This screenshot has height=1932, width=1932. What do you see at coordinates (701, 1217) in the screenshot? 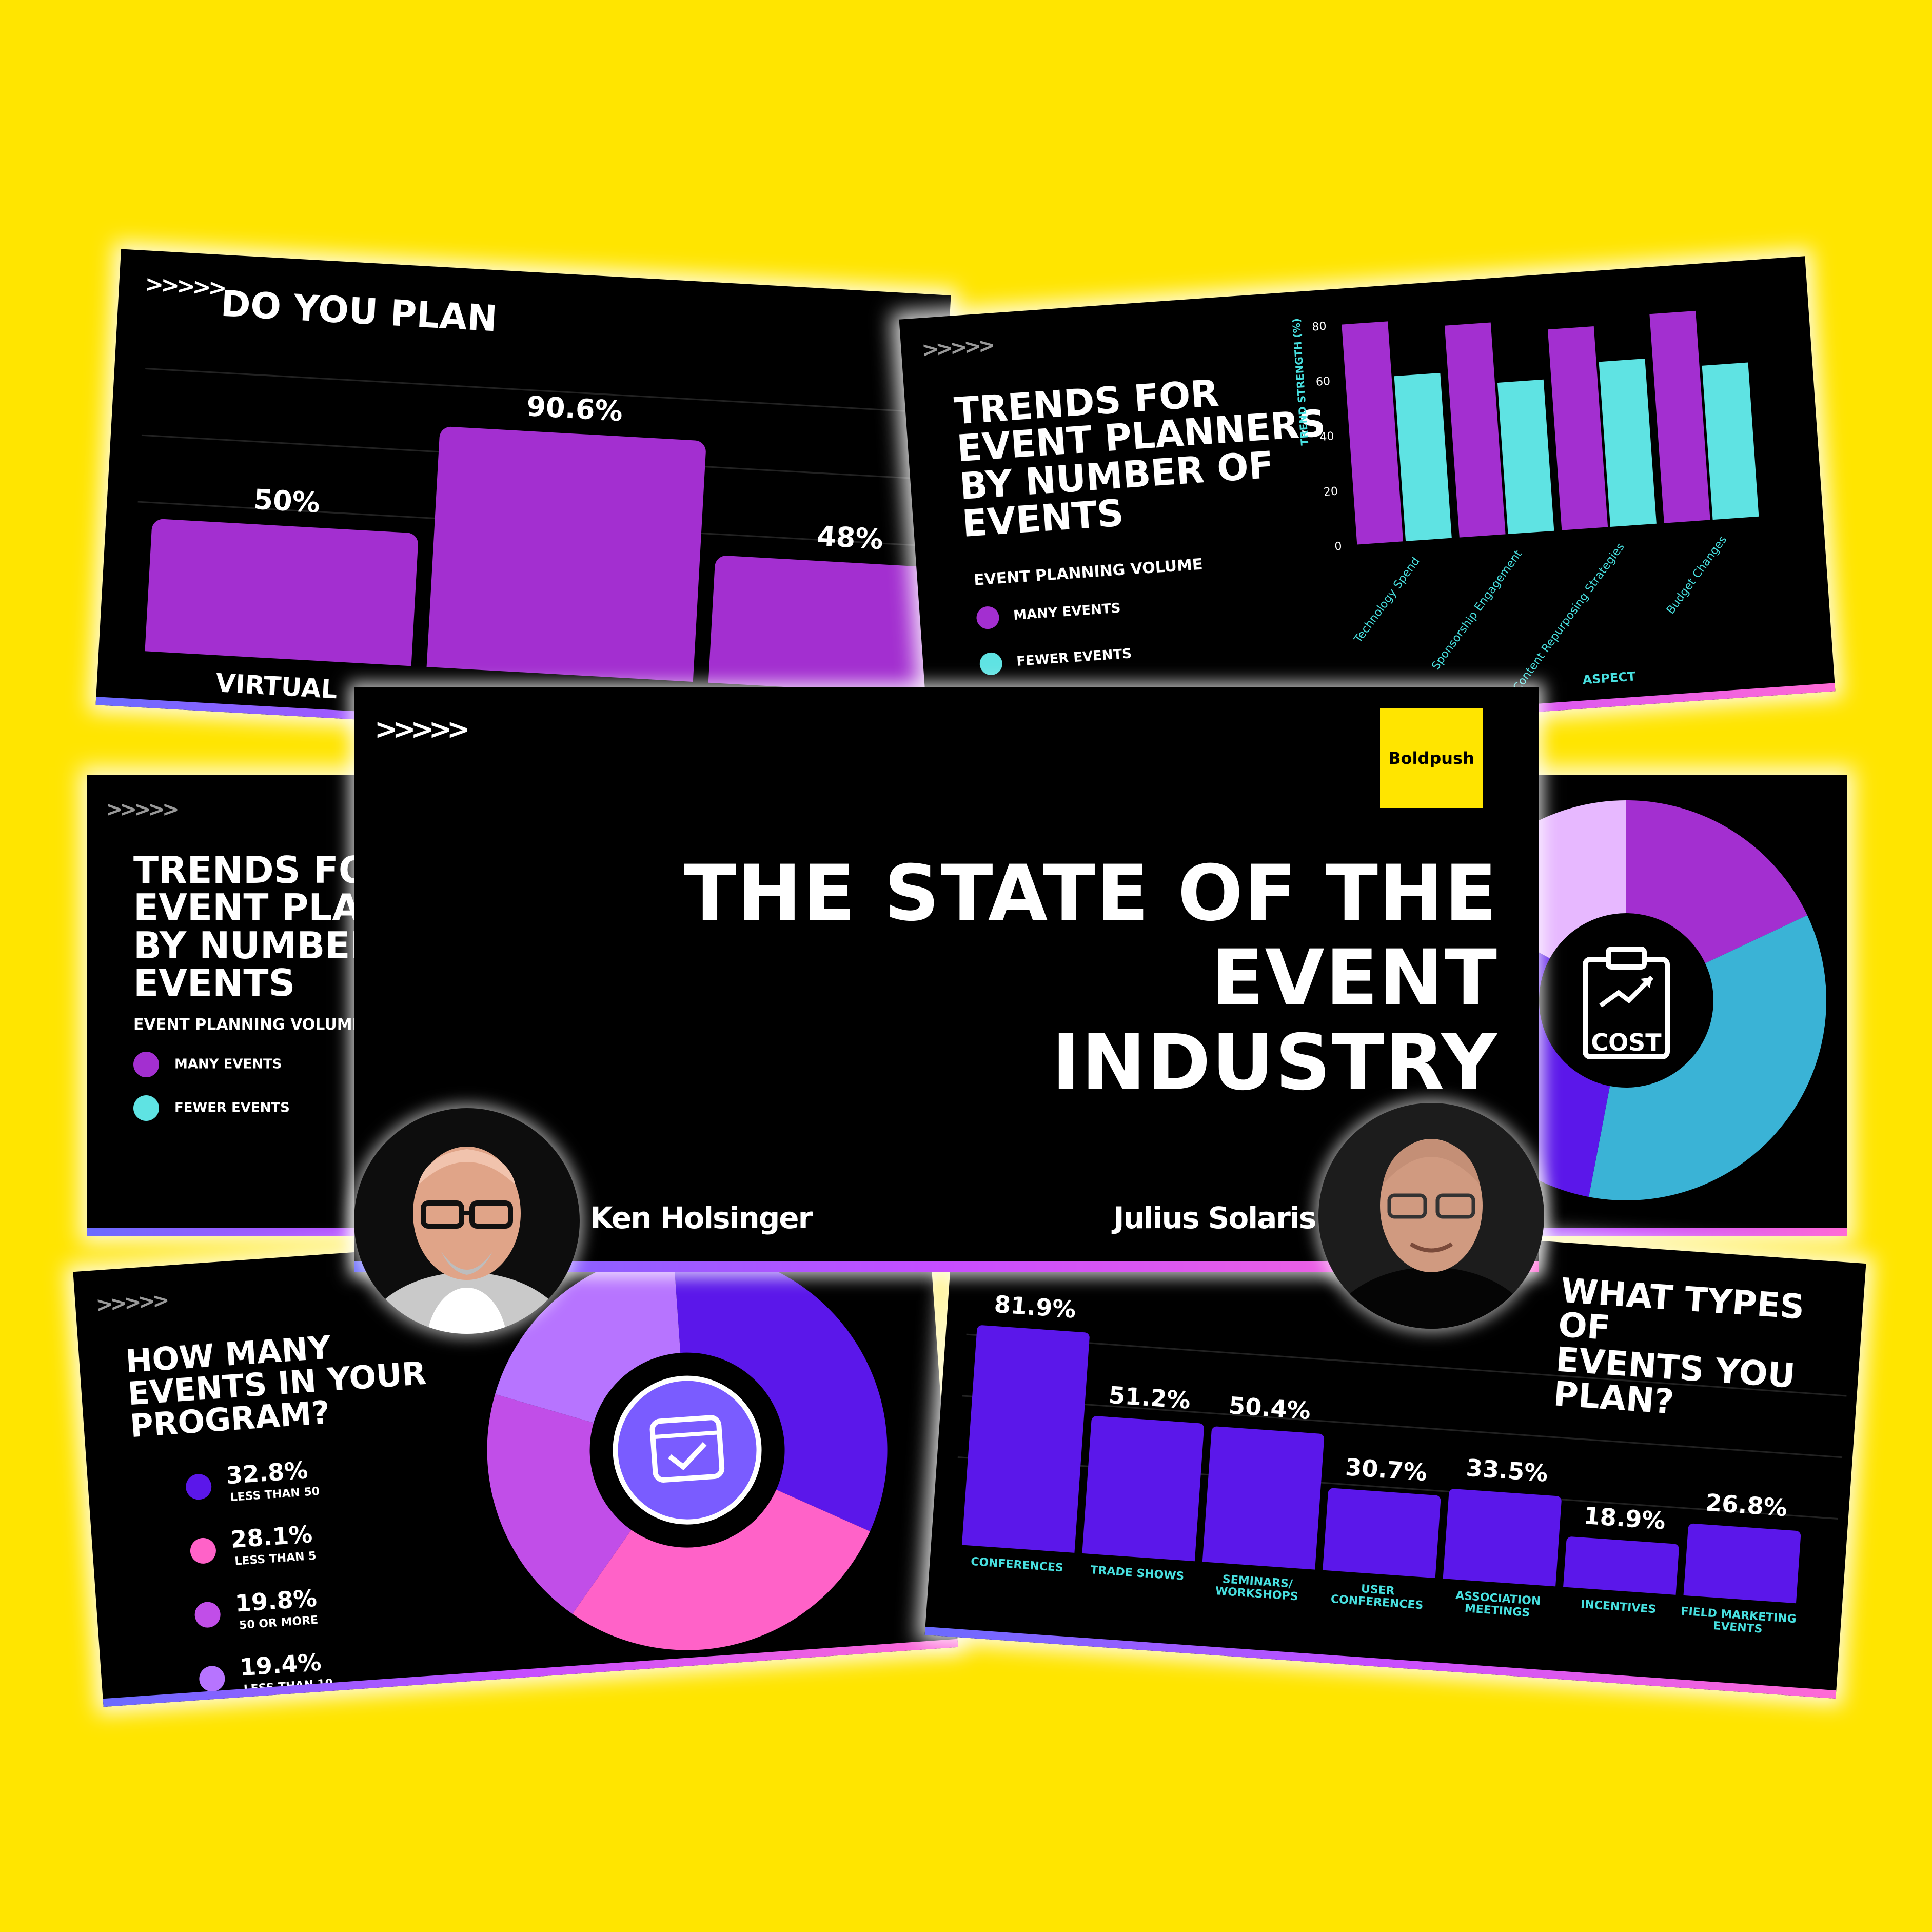
I see `speaker-name-left: Ken Holsinger` at bounding box center [701, 1217].